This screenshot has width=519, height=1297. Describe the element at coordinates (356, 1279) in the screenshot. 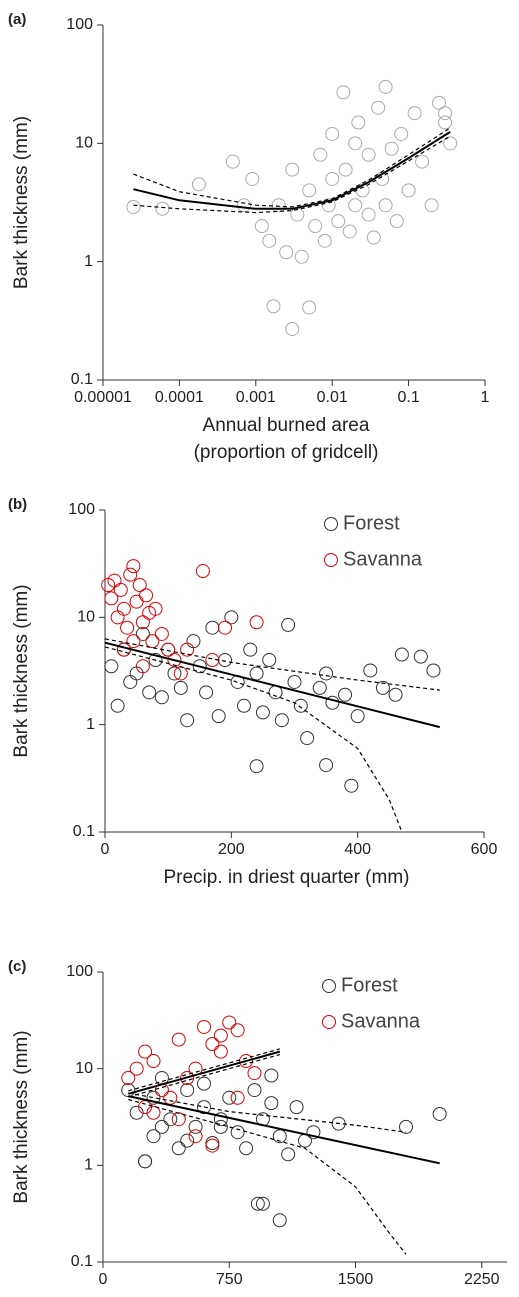

I see `x-tick-label: 1500` at that location.